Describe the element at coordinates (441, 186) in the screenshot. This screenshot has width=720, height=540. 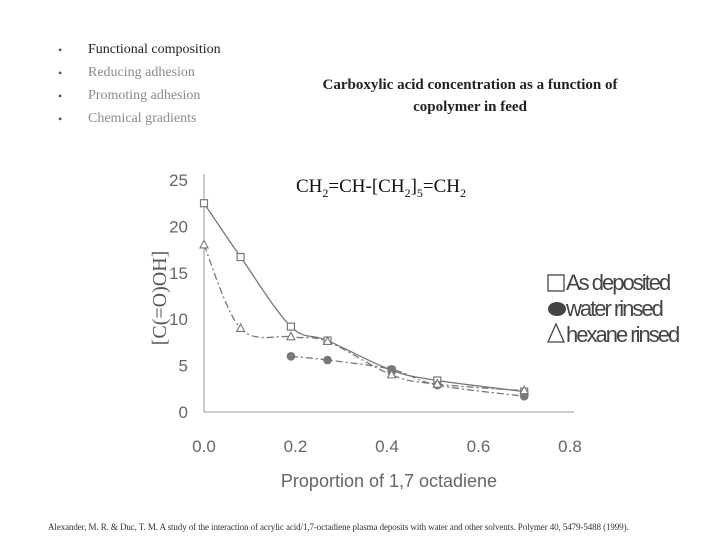
I see `formula-part: =CH` at that location.